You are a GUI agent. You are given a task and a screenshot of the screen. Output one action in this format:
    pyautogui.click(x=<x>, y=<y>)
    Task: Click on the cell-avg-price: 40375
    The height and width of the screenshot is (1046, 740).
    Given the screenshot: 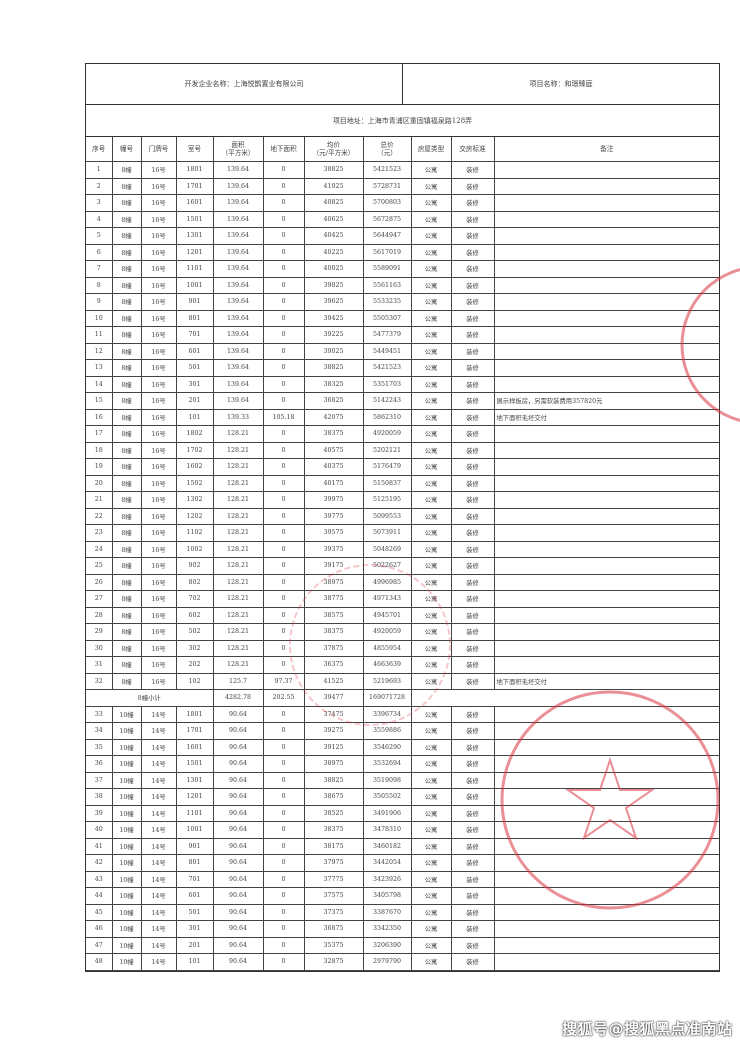 What is the action you would take?
    pyautogui.click(x=333, y=467)
    